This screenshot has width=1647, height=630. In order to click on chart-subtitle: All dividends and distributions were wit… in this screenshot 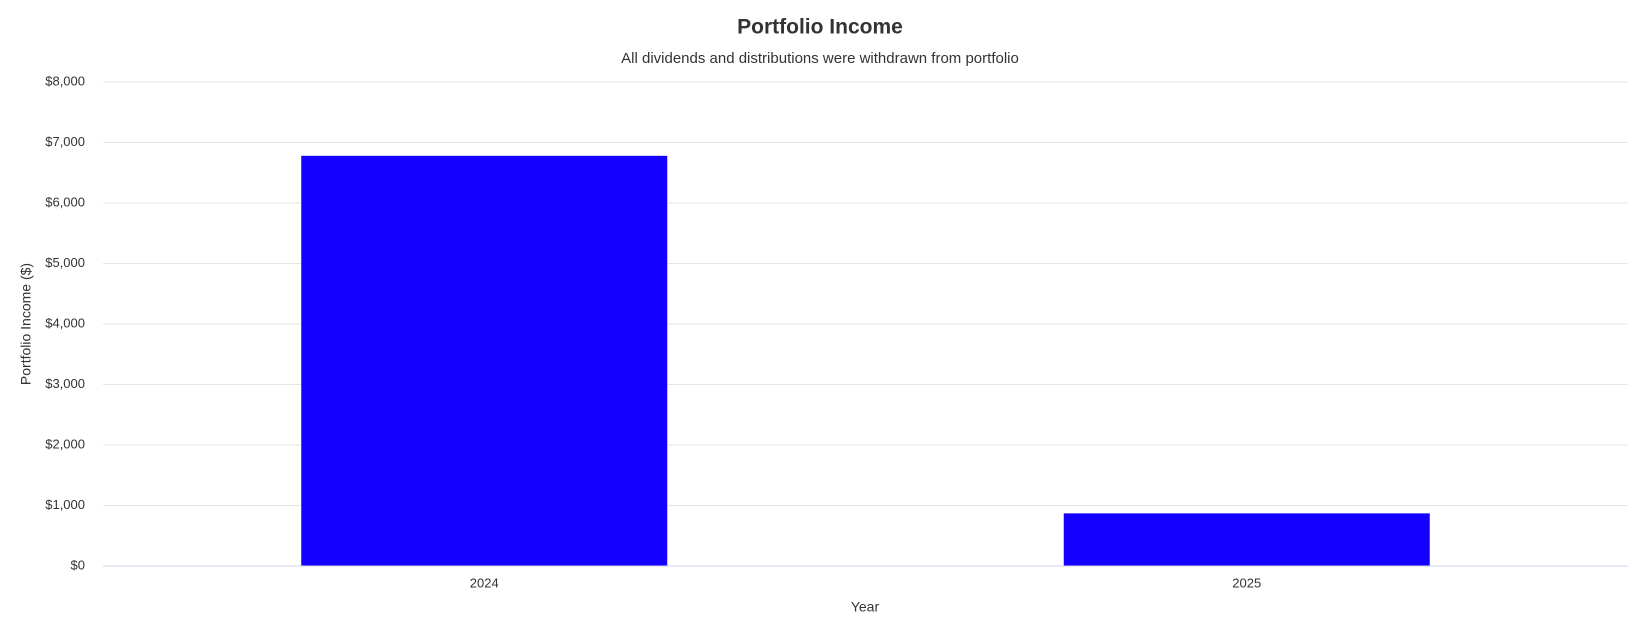, I will do `click(820, 58)`.